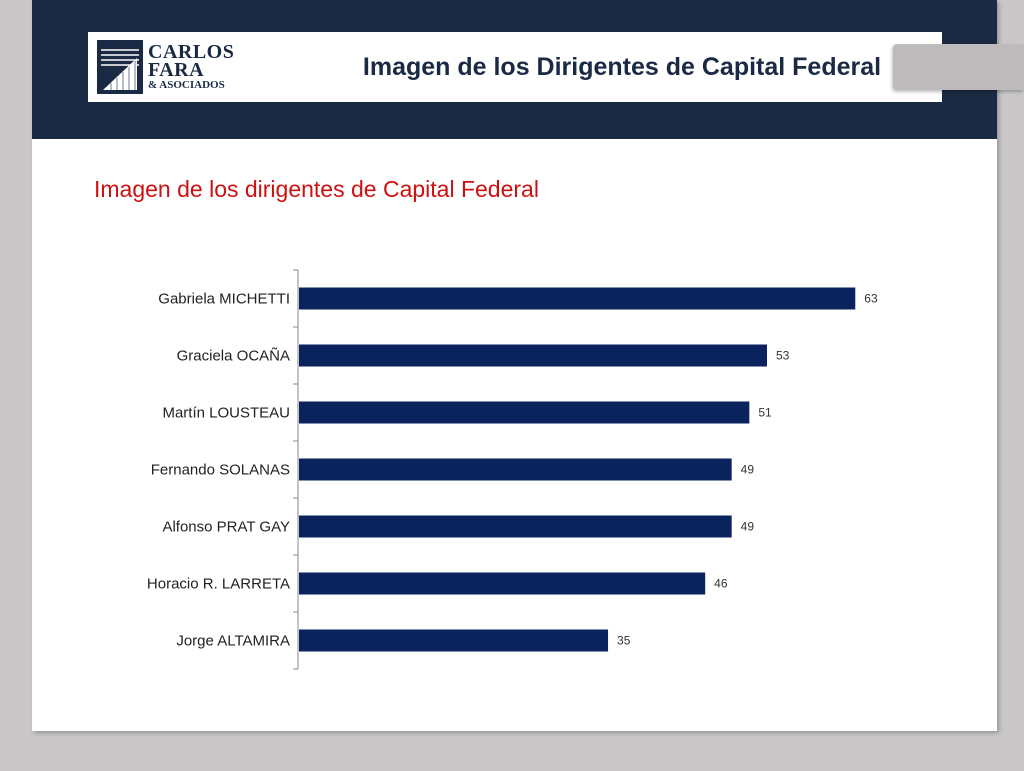 The width and height of the screenshot is (1024, 771). Describe the element at coordinates (233, 356) in the screenshot. I see `category-label: Graciela OCAÑA` at that location.